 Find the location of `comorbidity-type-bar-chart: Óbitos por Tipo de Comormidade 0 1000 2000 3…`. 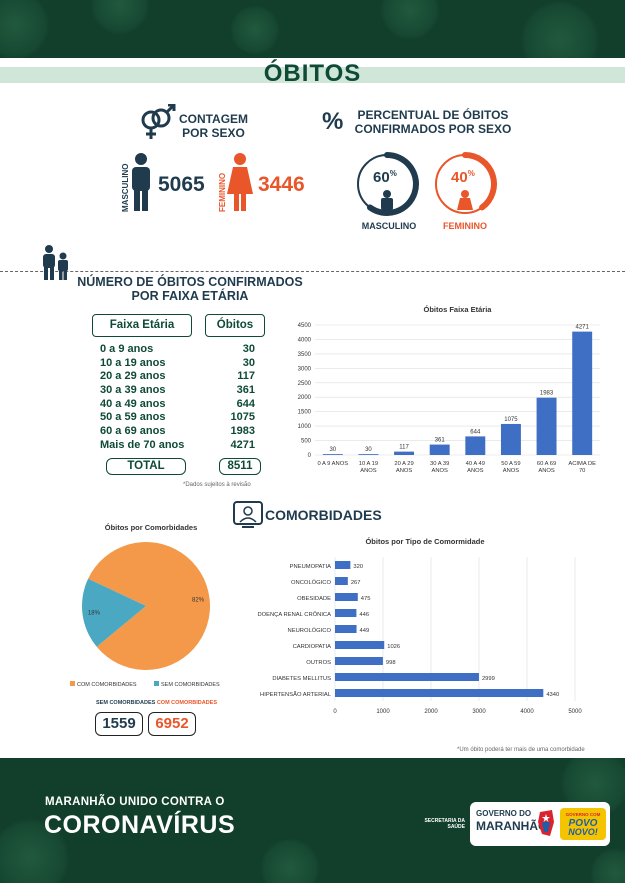

comorbidity-type-bar-chart: Óbitos por Tipo de Comormidade 0 1000 2000 3… is located at coordinates (419, 626).